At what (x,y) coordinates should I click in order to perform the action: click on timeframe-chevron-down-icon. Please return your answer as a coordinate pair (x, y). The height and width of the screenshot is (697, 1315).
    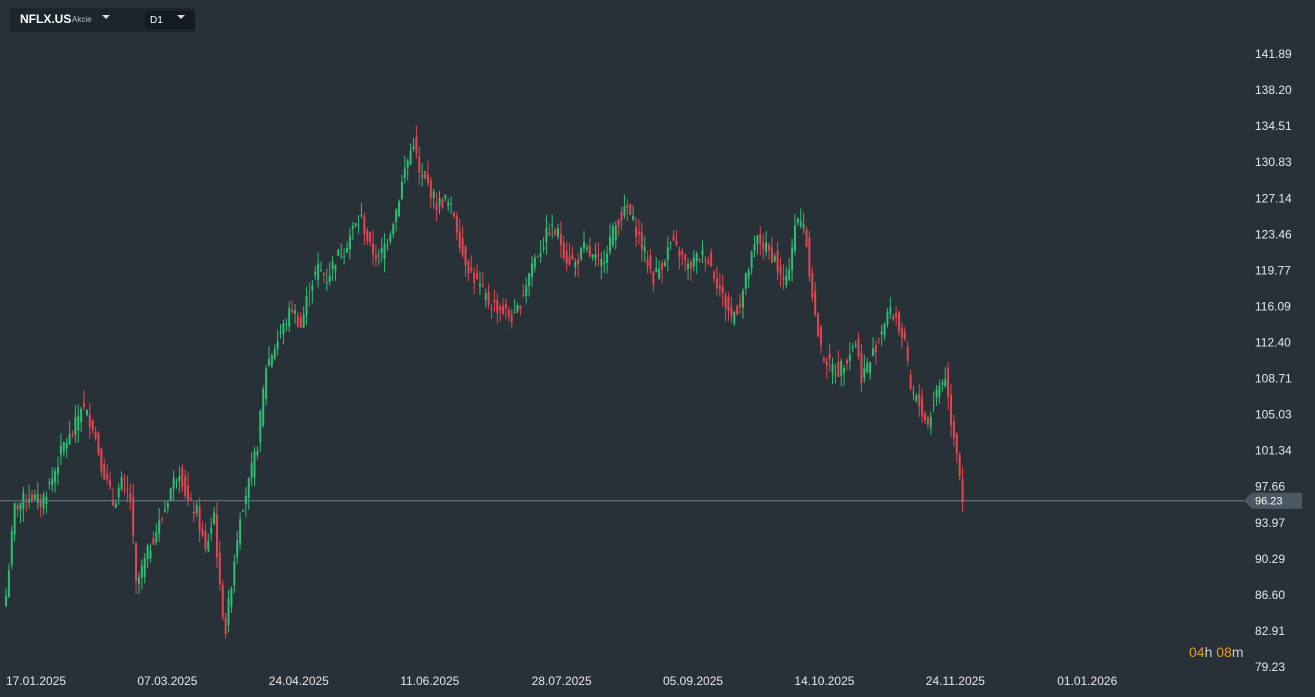
    Looking at the image, I should click on (181, 17).